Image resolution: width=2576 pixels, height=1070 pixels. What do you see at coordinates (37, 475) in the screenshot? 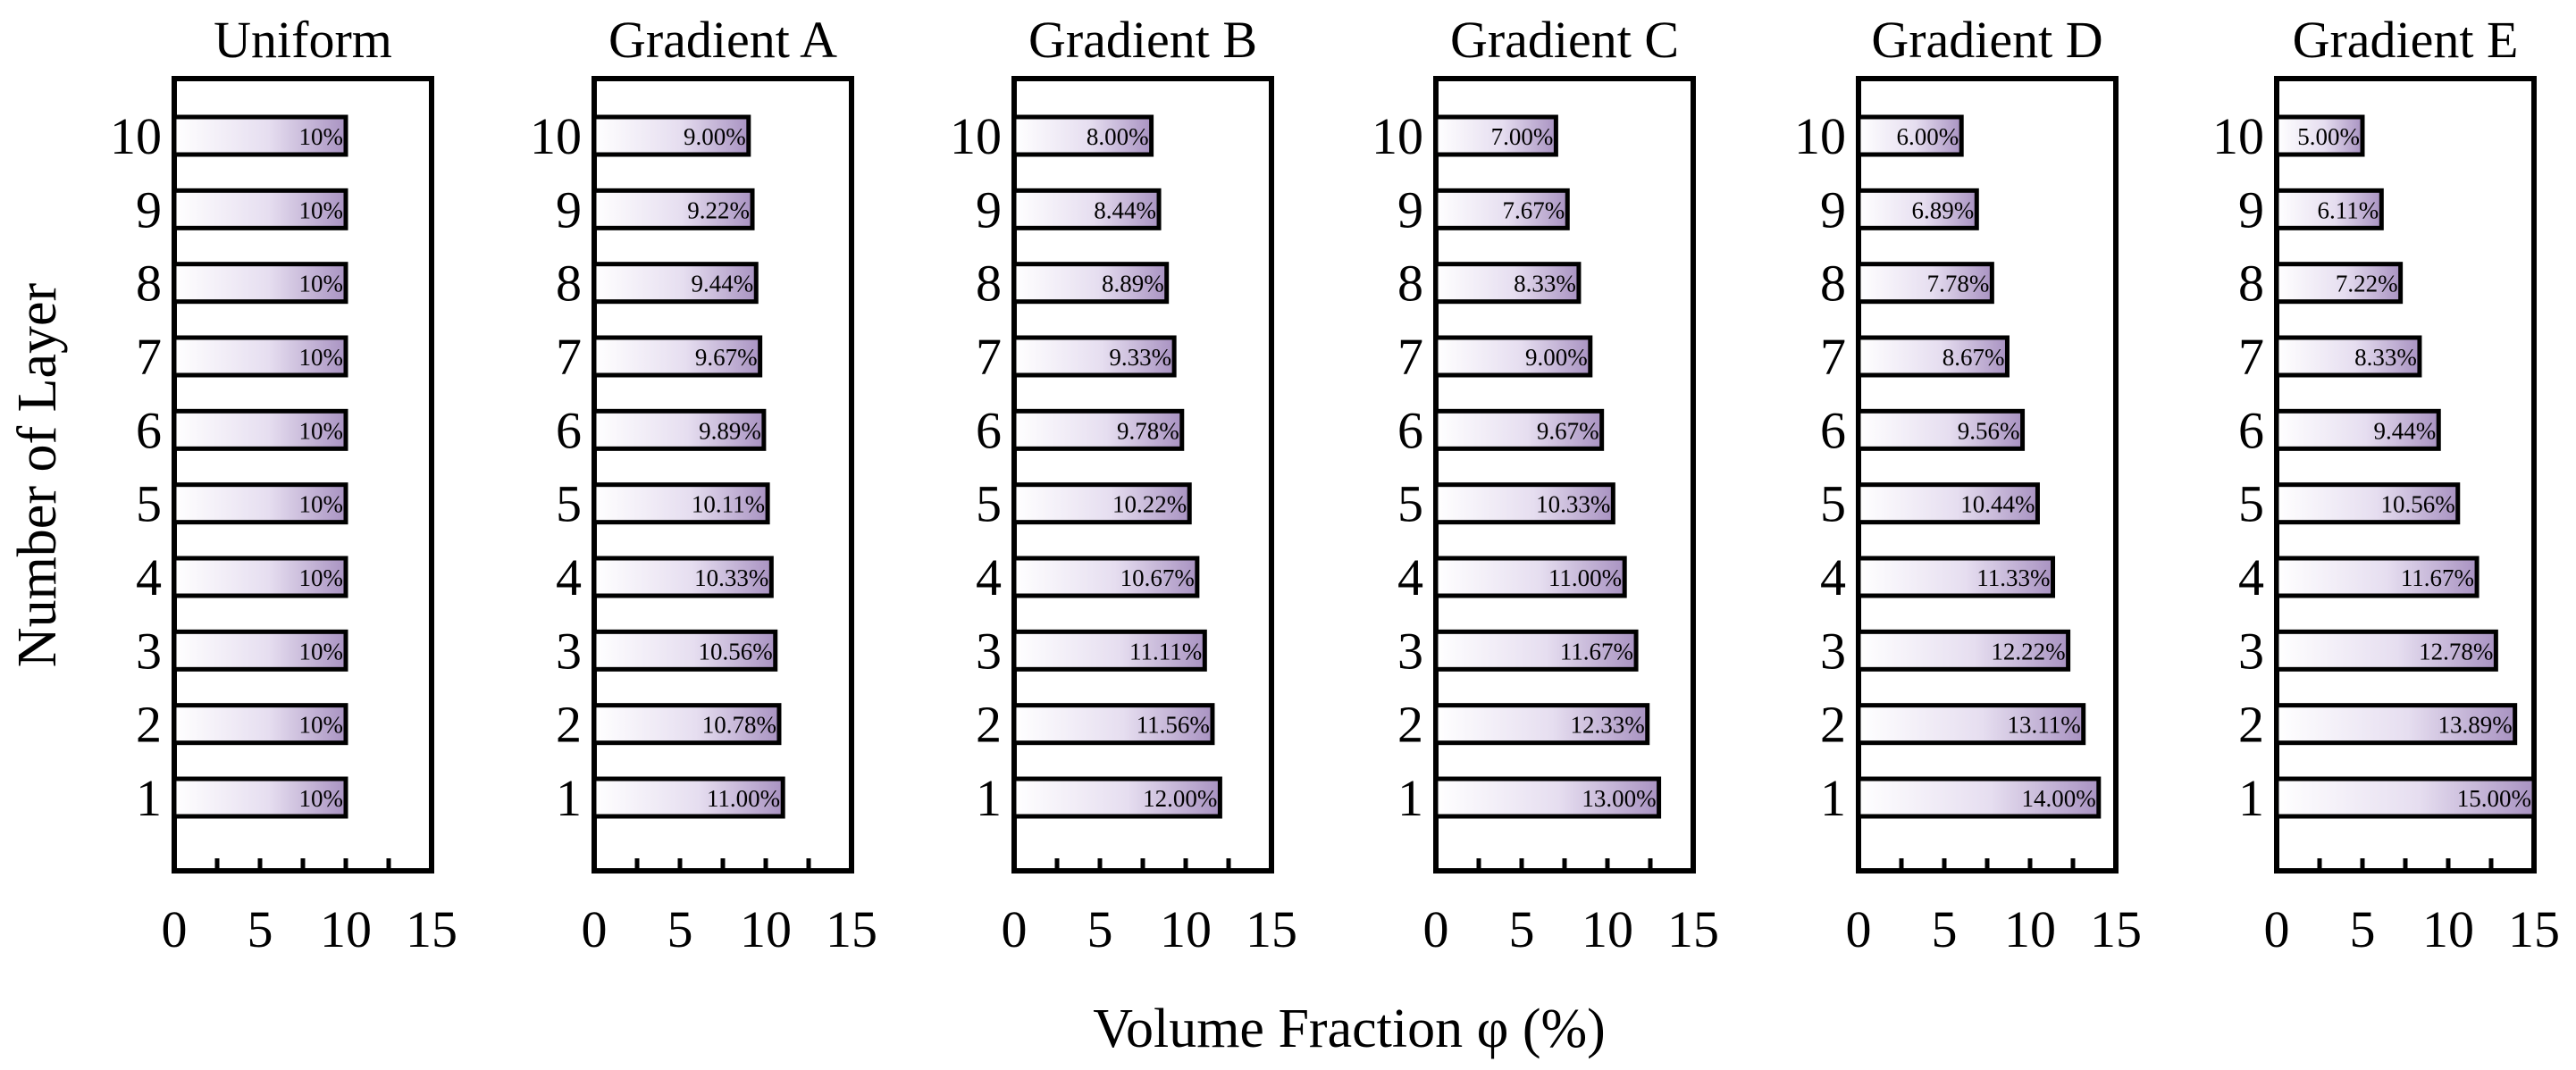
I see `y-axis-label: Number of Layer` at bounding box center [37, 475].